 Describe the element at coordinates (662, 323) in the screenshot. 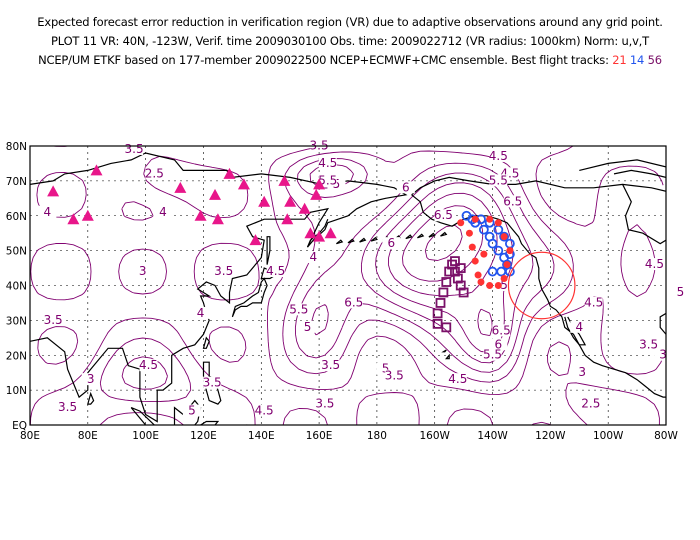

I see `coastline-florida` at that location.